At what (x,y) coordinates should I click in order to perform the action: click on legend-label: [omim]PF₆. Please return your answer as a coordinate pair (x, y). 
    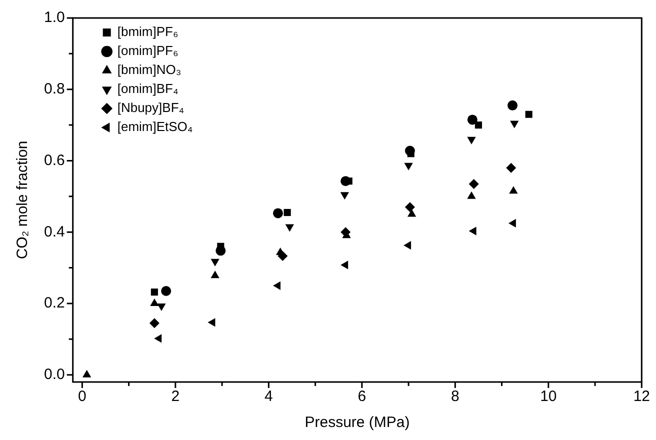
    Looking at the image, I should click on (147, 50).